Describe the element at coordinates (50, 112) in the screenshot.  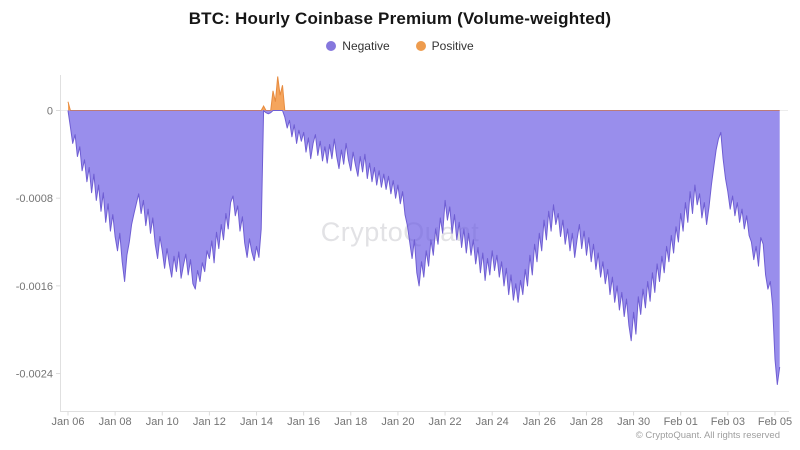
I see `y-tick-label: 0` at that location.